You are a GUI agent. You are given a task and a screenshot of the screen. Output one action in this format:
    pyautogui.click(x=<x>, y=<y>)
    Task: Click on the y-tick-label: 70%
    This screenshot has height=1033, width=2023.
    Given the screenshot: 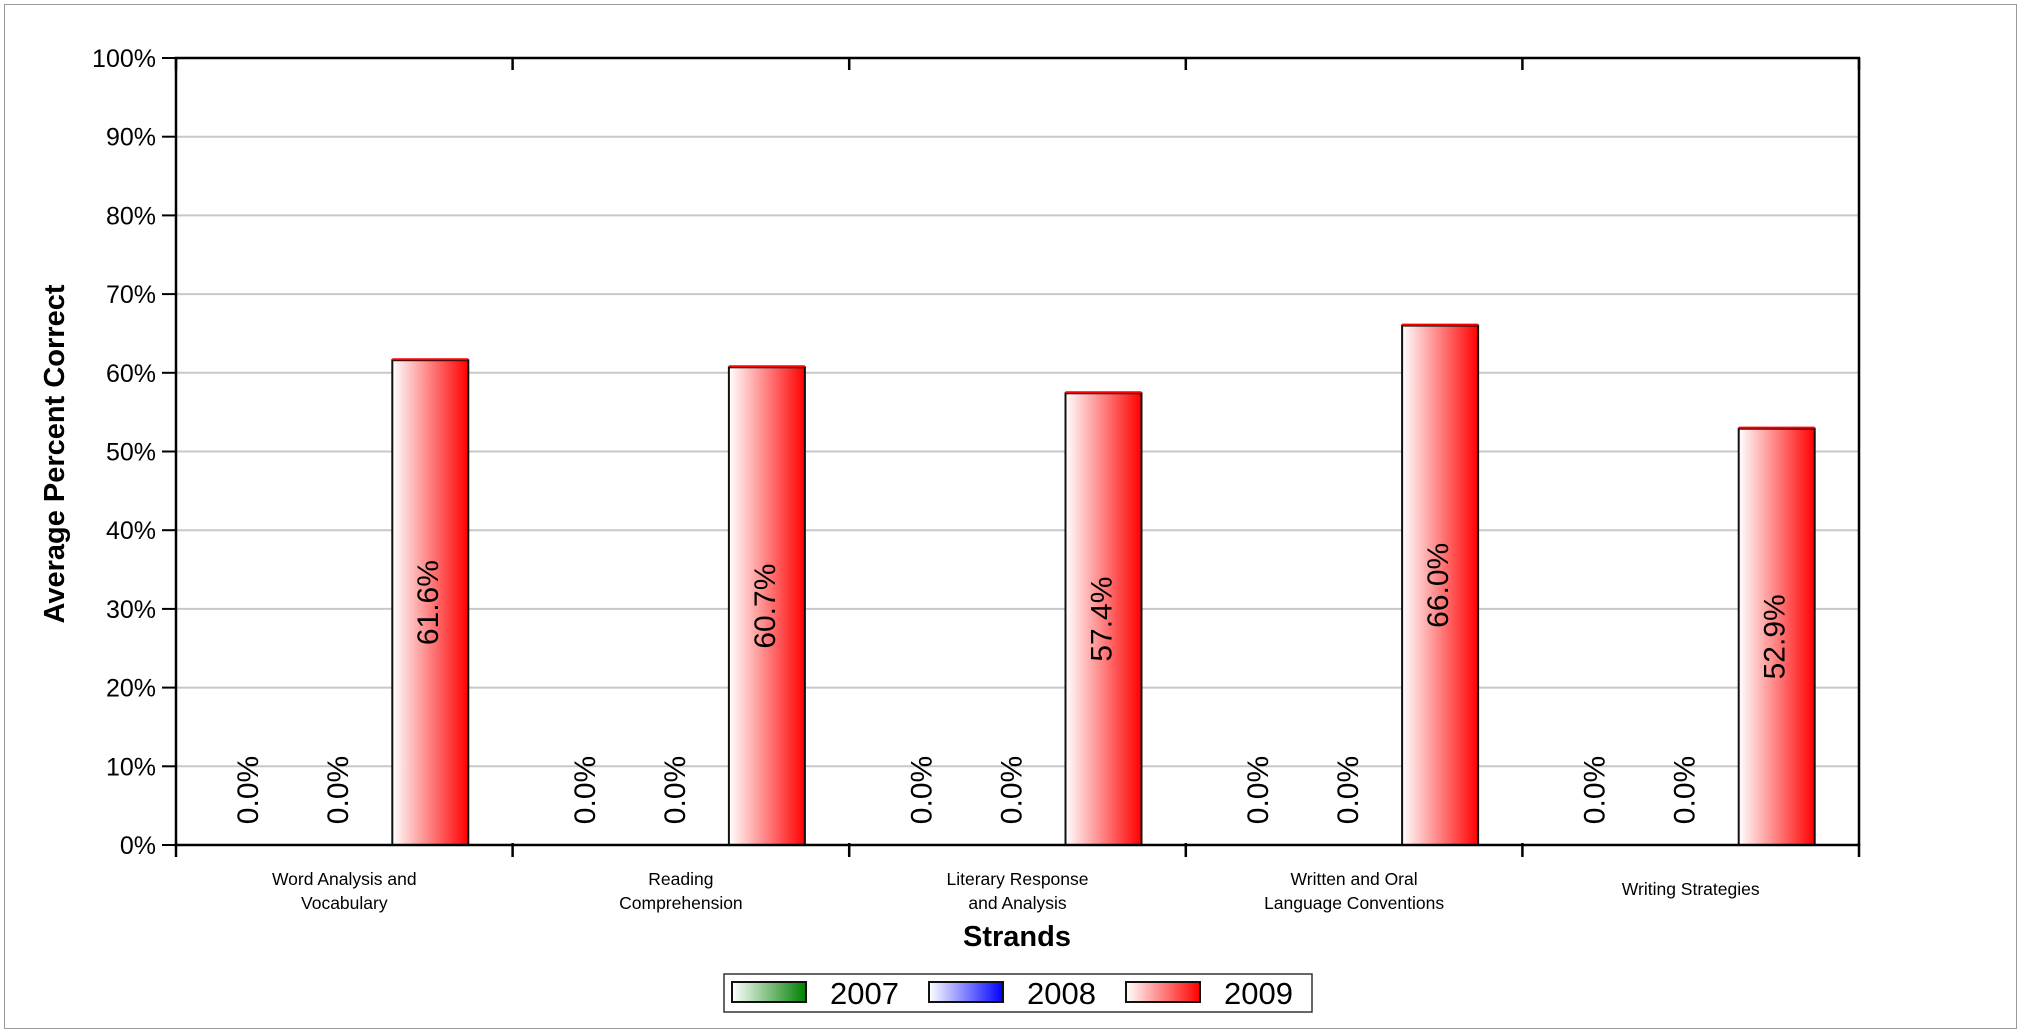 What is the action you would take?
    pyautogui.click(x=131, y=295)
    